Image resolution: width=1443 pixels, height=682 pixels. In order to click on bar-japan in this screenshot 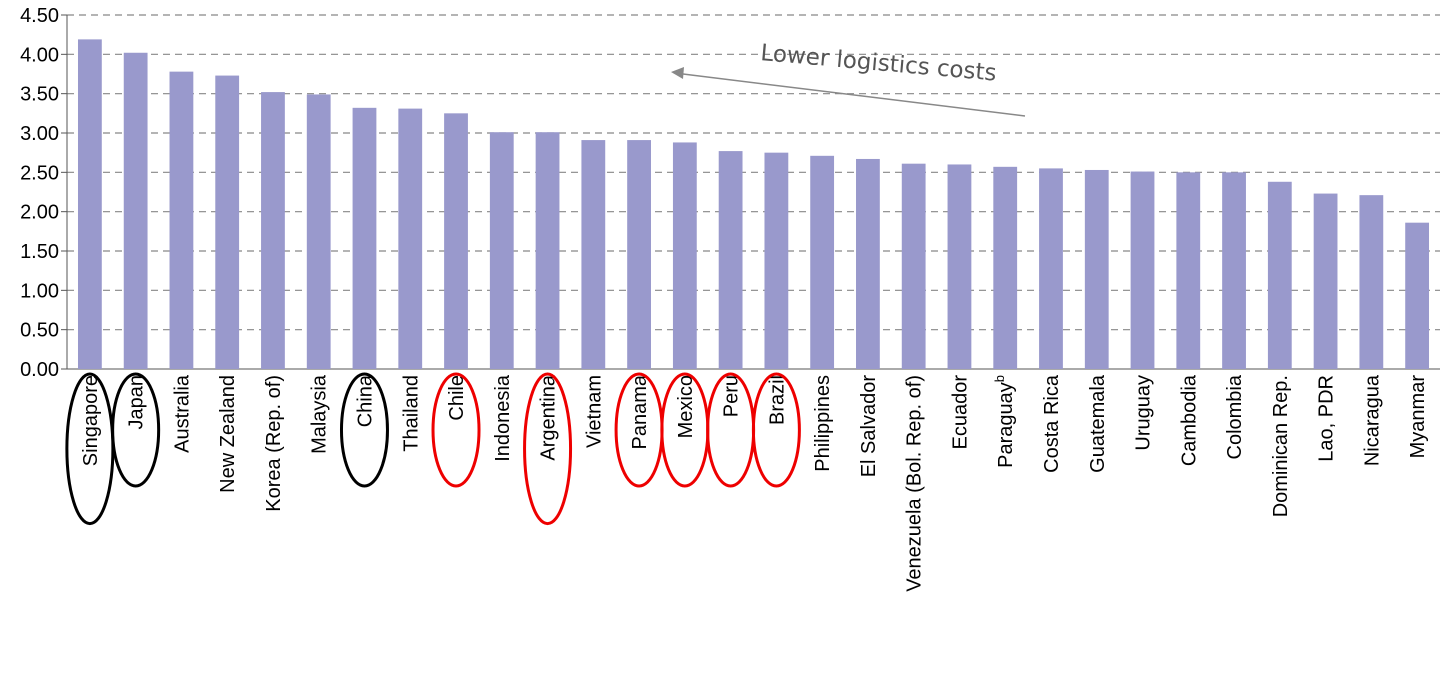, I will do `click(135, 210)`.